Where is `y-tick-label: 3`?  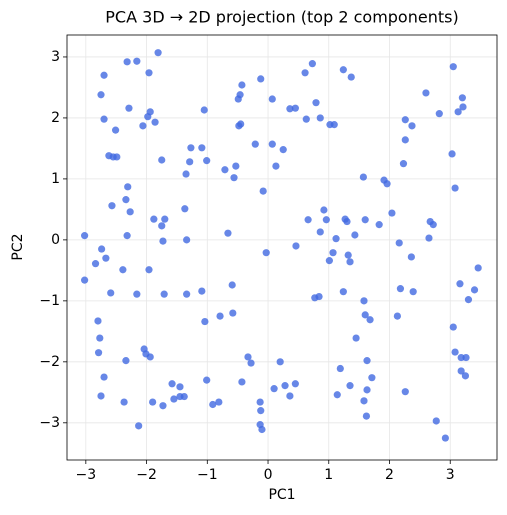
y-tick-label: 3 is located at coordinates (55, 57).